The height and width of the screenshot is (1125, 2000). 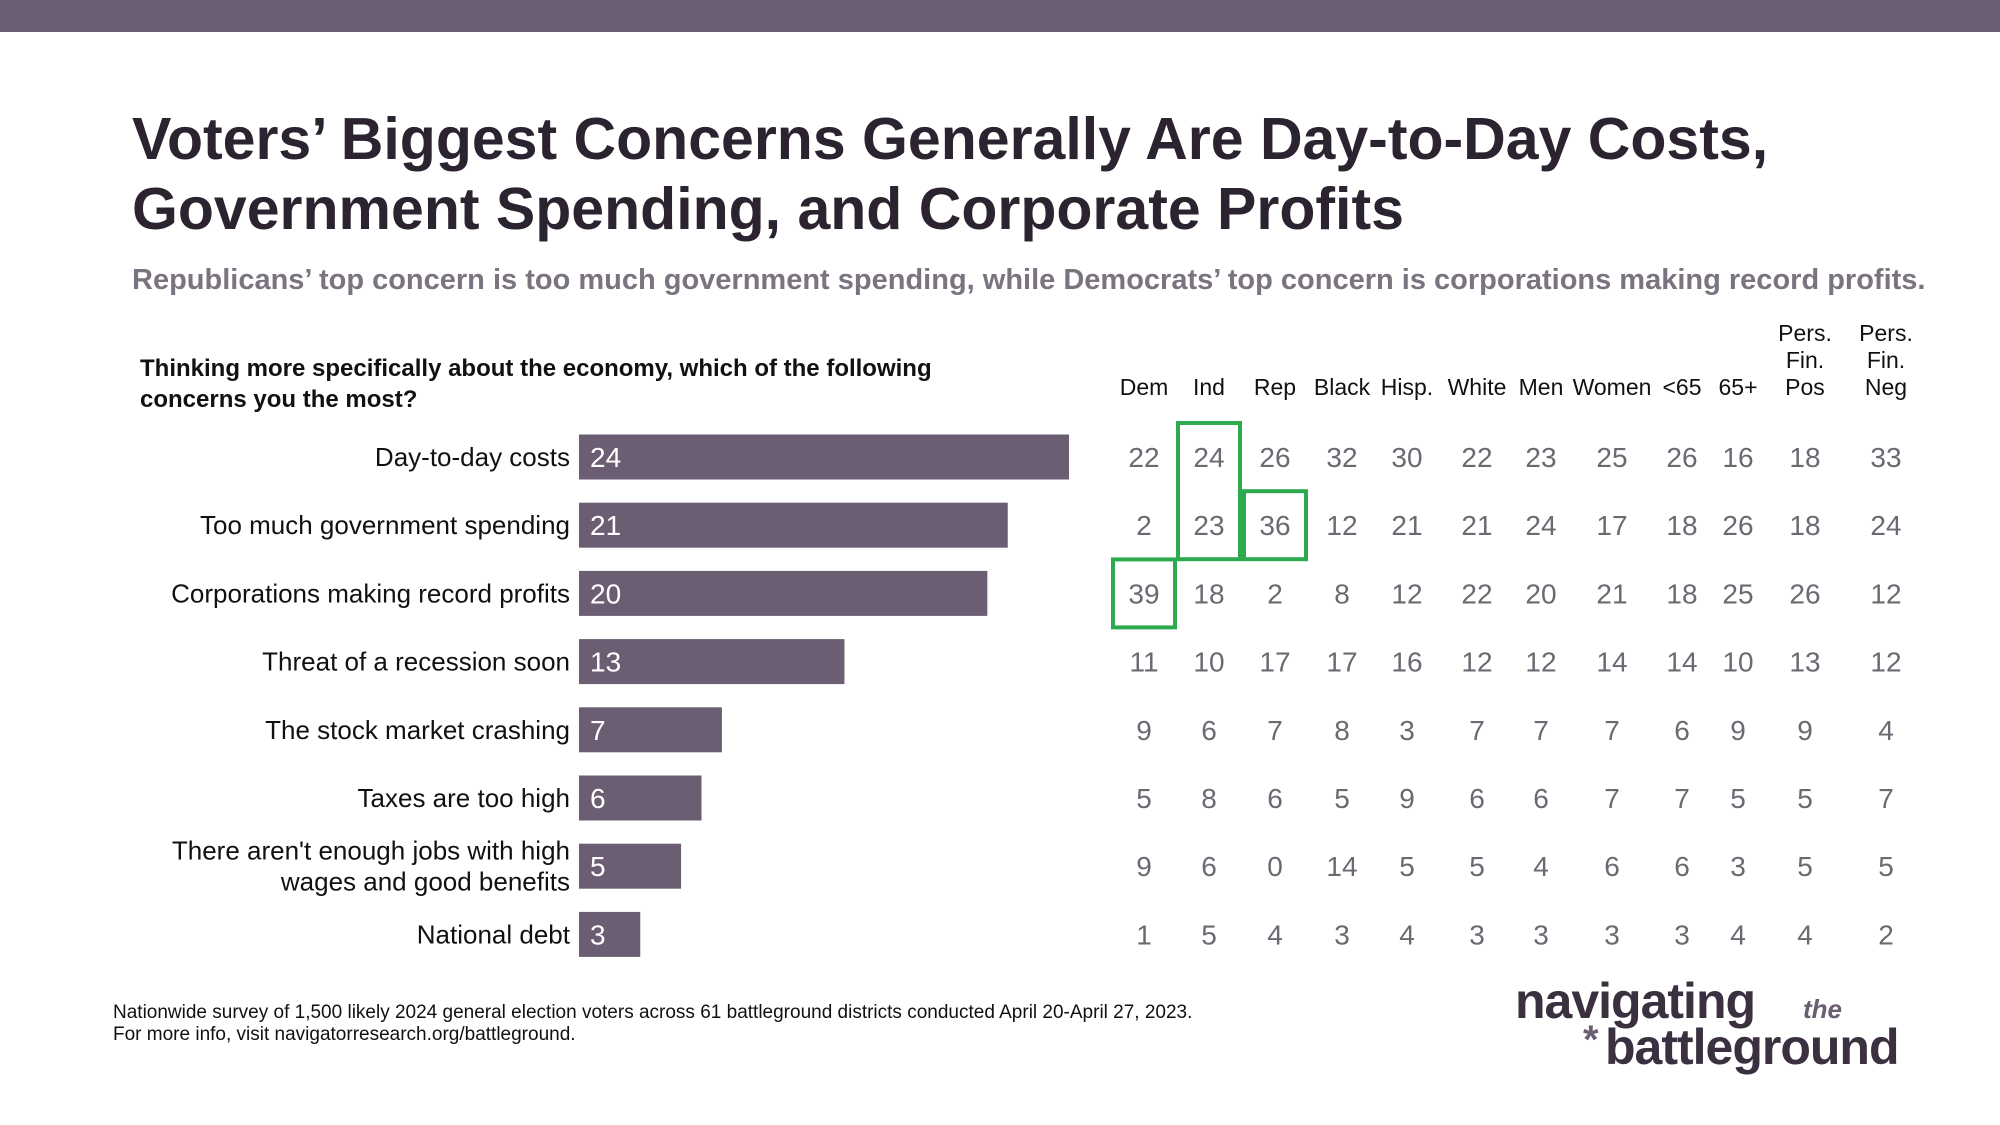 I want to click on crosstab-cell: 13, so click(x=1804, y=662).